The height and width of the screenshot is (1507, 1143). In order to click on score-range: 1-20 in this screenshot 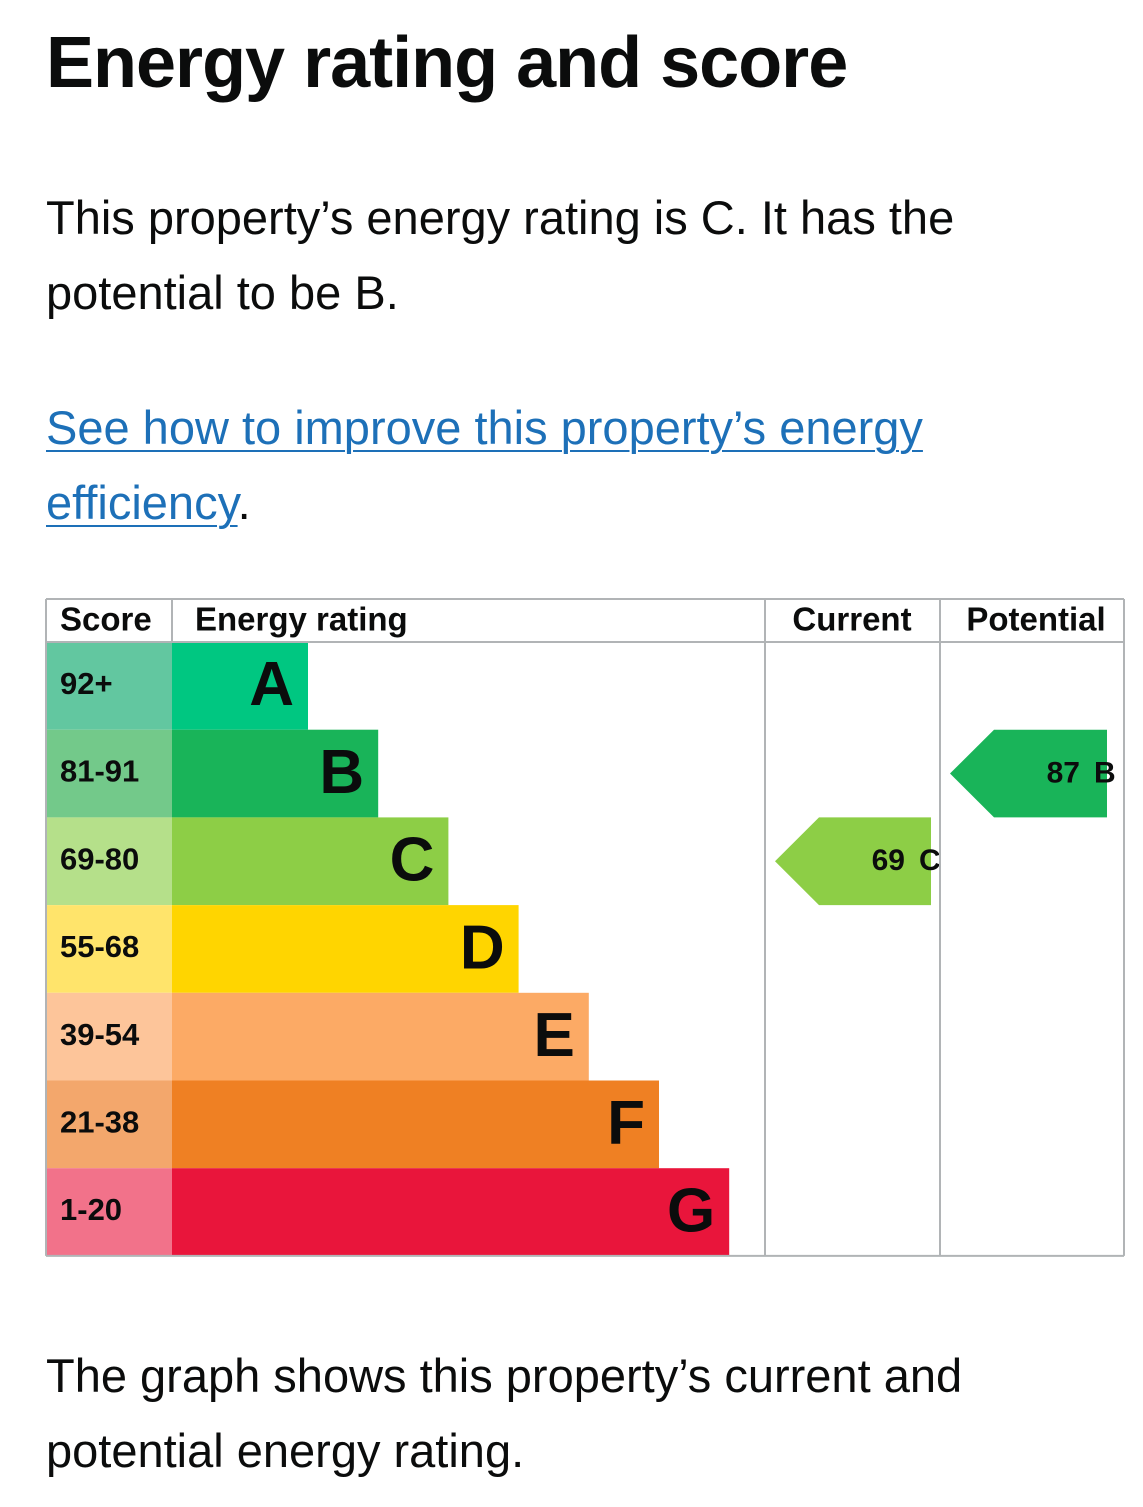, I will do `click(91, 1209)`.